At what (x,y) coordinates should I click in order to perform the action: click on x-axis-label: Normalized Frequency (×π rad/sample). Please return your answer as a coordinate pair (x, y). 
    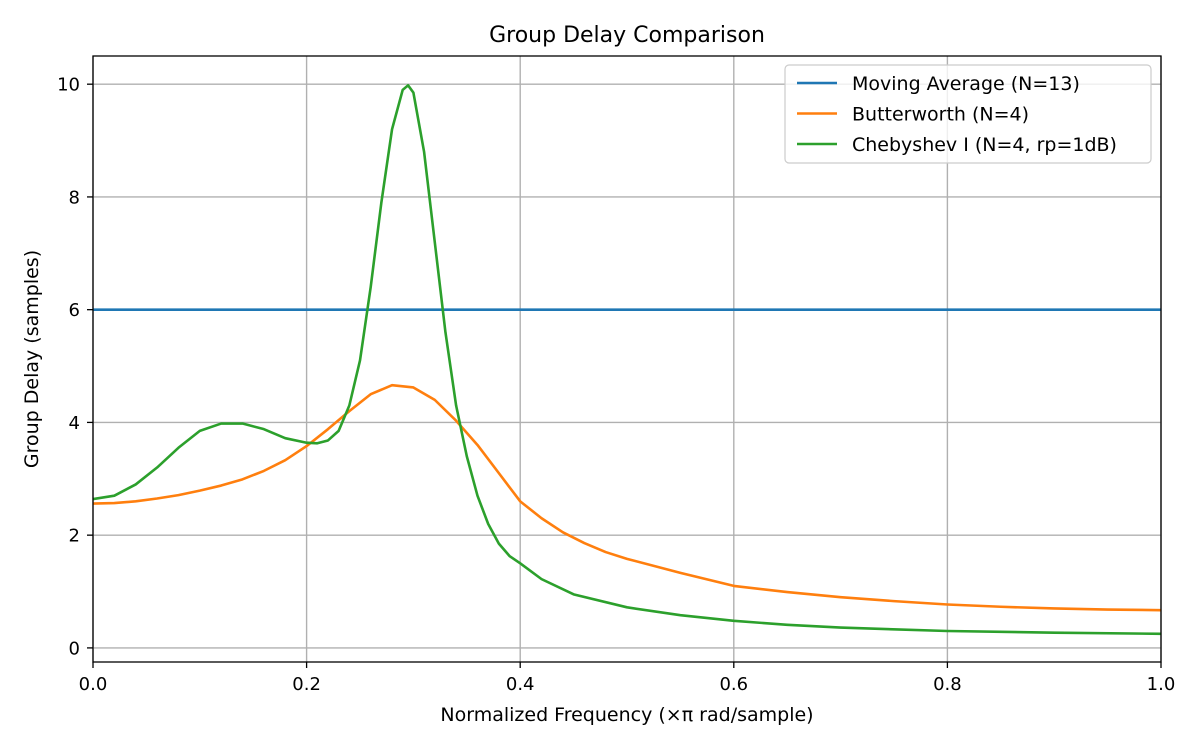
    Looking at the image, I should click on (626, 715).